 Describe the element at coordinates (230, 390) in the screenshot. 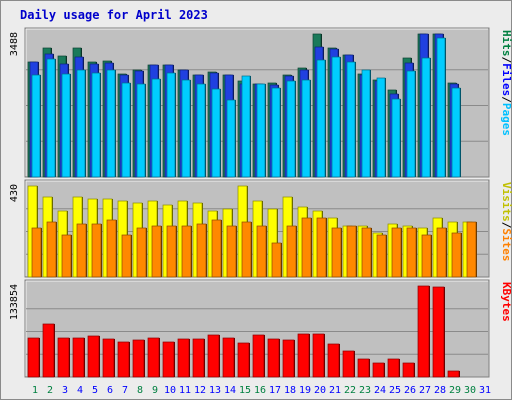

I see `day-label-14: 14` at that location.